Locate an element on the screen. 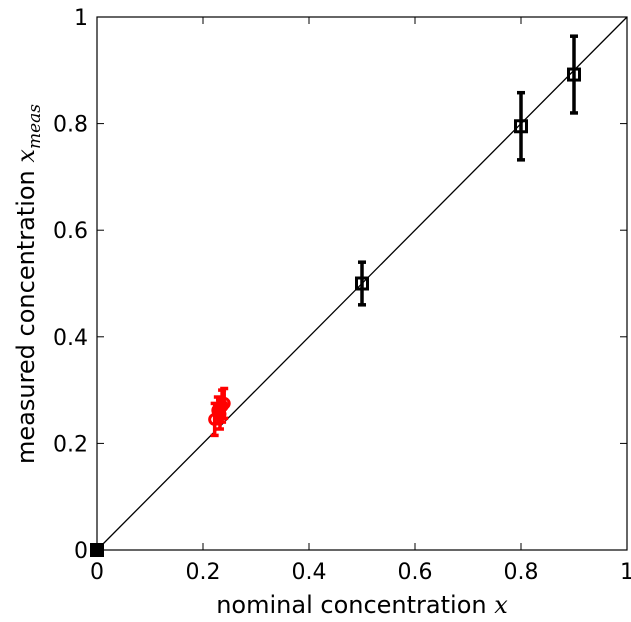 Image resolution: width=631 pixels, height=622 pixels. y-tick-label-1: 0.2 is located at coordinates (70, 444).